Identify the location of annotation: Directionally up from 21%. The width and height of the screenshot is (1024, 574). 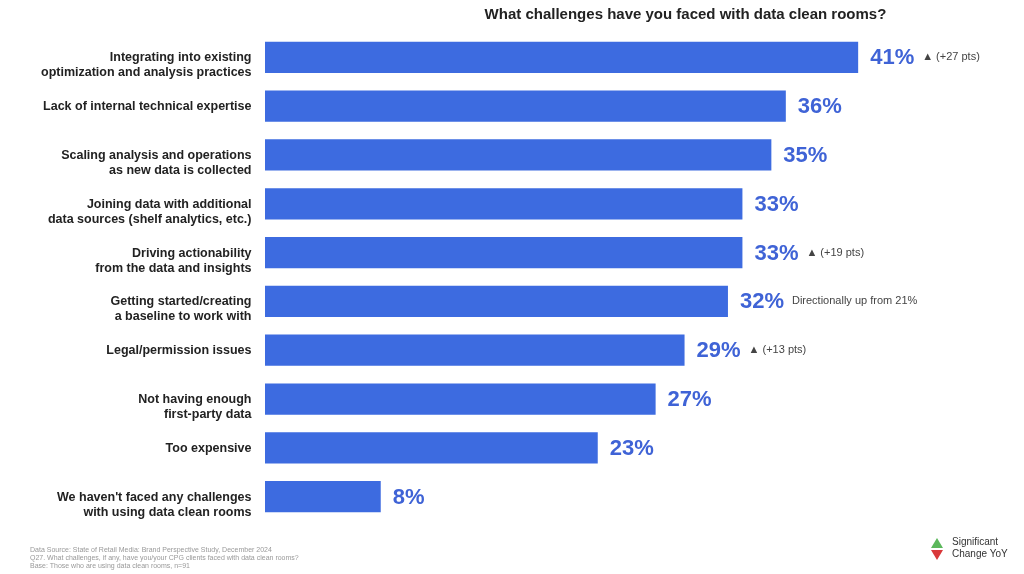
(854, 300).